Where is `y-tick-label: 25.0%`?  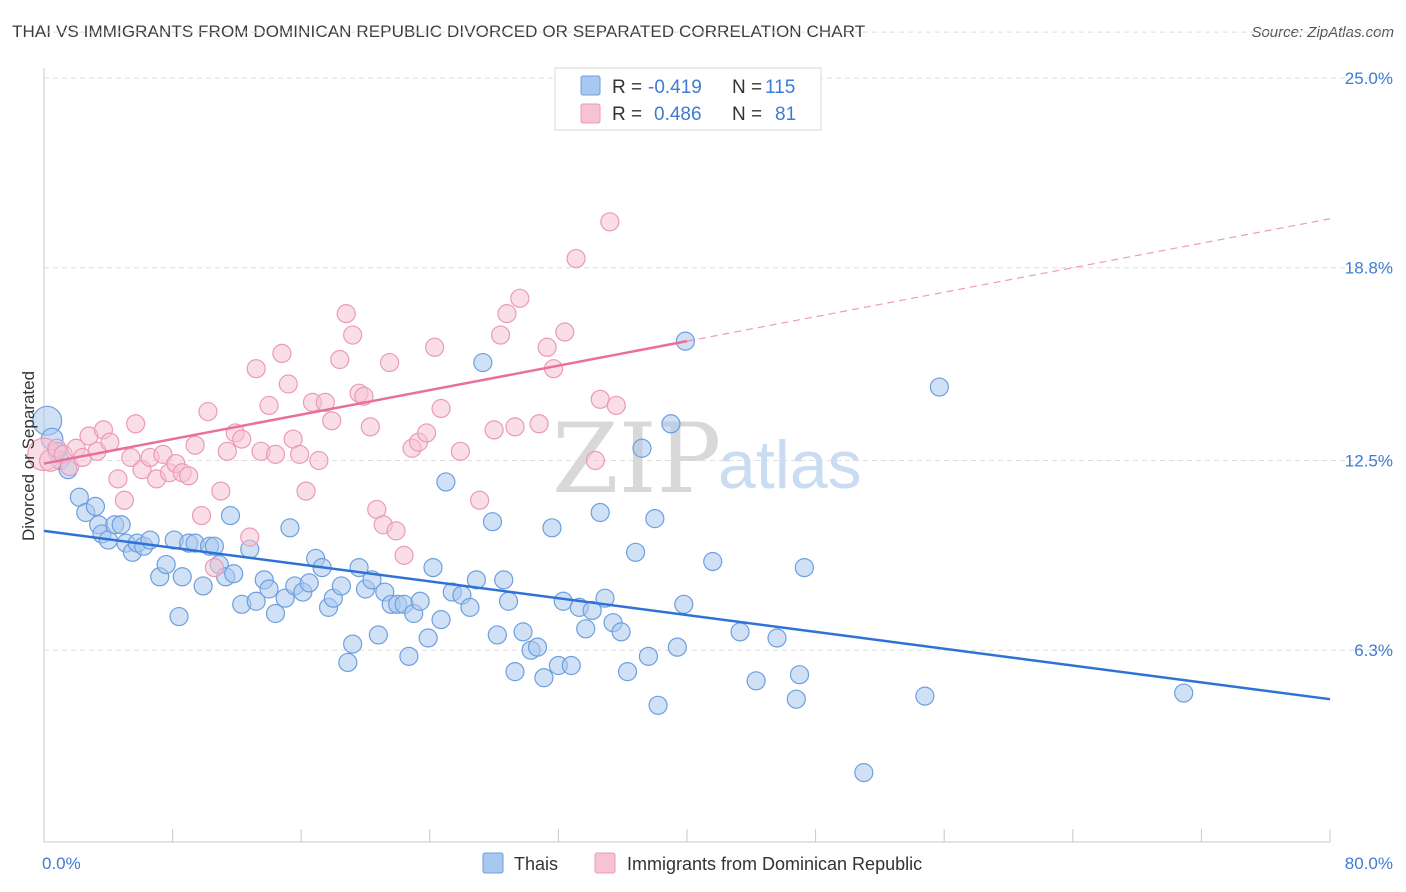 y-tick-label: 25.0% is located at coordinates (1369, 78).